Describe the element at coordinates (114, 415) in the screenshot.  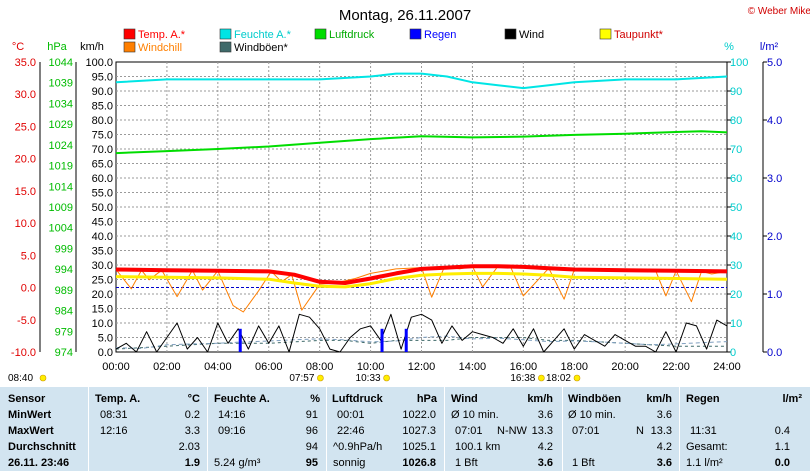
I see `temp-min-time: 08:31` at that location.